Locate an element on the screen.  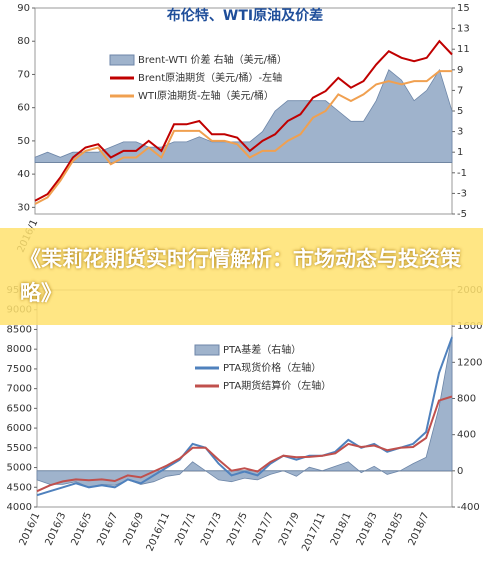
chart-title: 布伦特、WTI原油及价差 is located at coordinates (245, 15).